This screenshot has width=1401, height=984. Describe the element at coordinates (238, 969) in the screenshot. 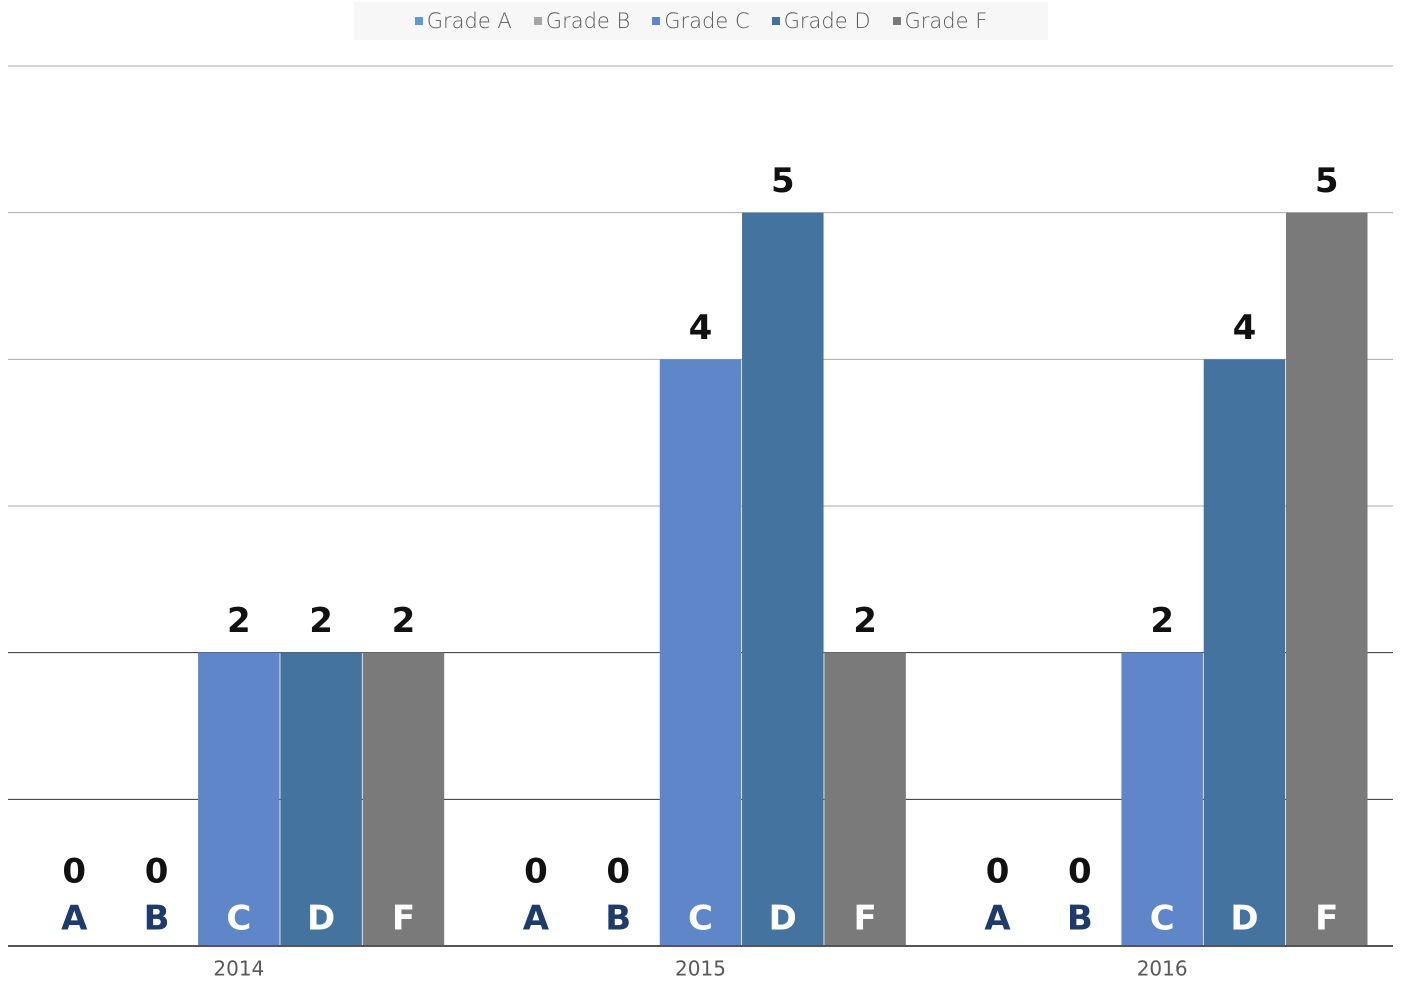

I see `x-tick-label: 2014` at that location.